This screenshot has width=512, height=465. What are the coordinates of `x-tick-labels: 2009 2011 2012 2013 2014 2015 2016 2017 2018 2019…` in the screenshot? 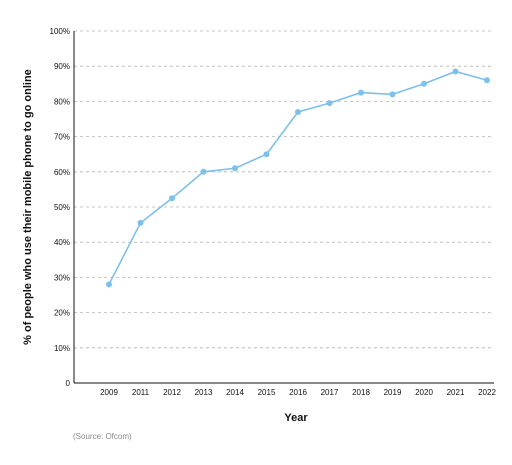 It's located at (298, 392).